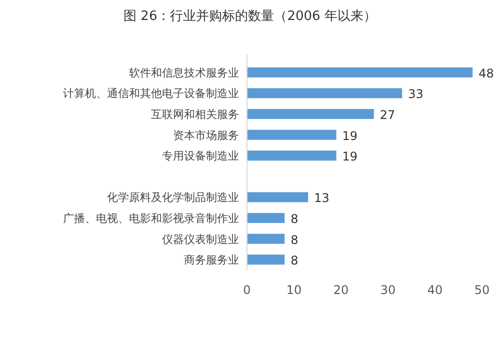 The width and height of the screenshot is (500, 362). What do you see at coordinates (151, 218) in the screenshot?
I see `y-tick-label: 广播、电视、电影和影视录音制作业` at bounding box center [151, 218].